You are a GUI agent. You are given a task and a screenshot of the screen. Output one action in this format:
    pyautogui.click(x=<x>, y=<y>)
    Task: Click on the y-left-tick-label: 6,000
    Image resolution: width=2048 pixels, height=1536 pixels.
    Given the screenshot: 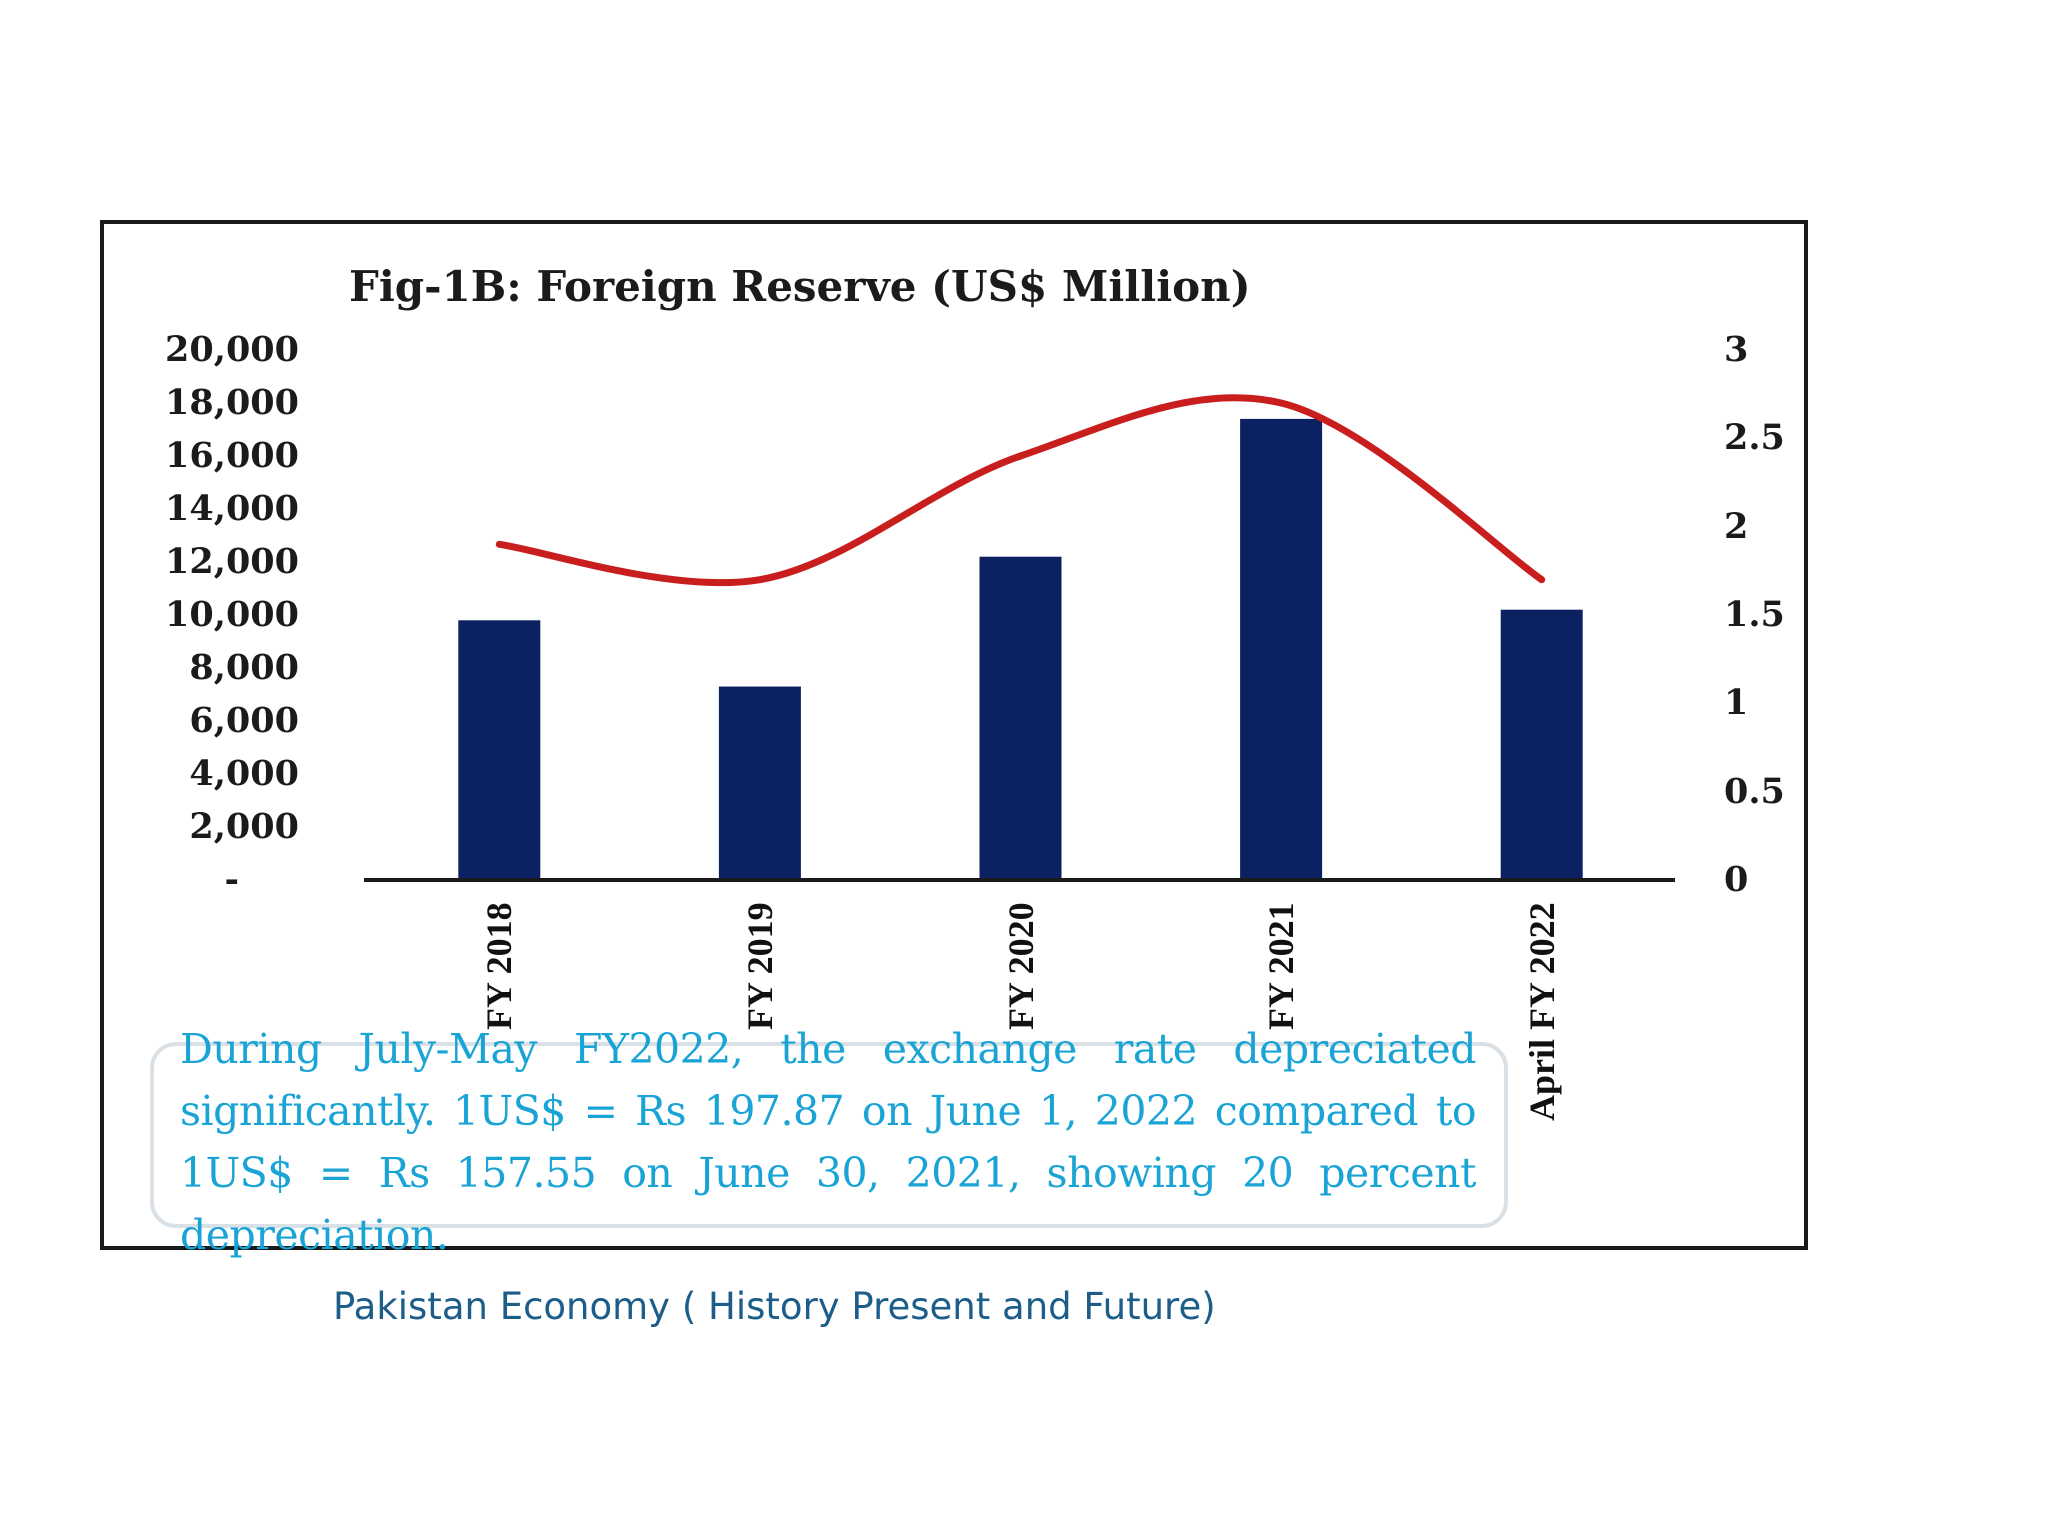 What is the action you would take?
    pyautogui.click(x=244, y=720)
    